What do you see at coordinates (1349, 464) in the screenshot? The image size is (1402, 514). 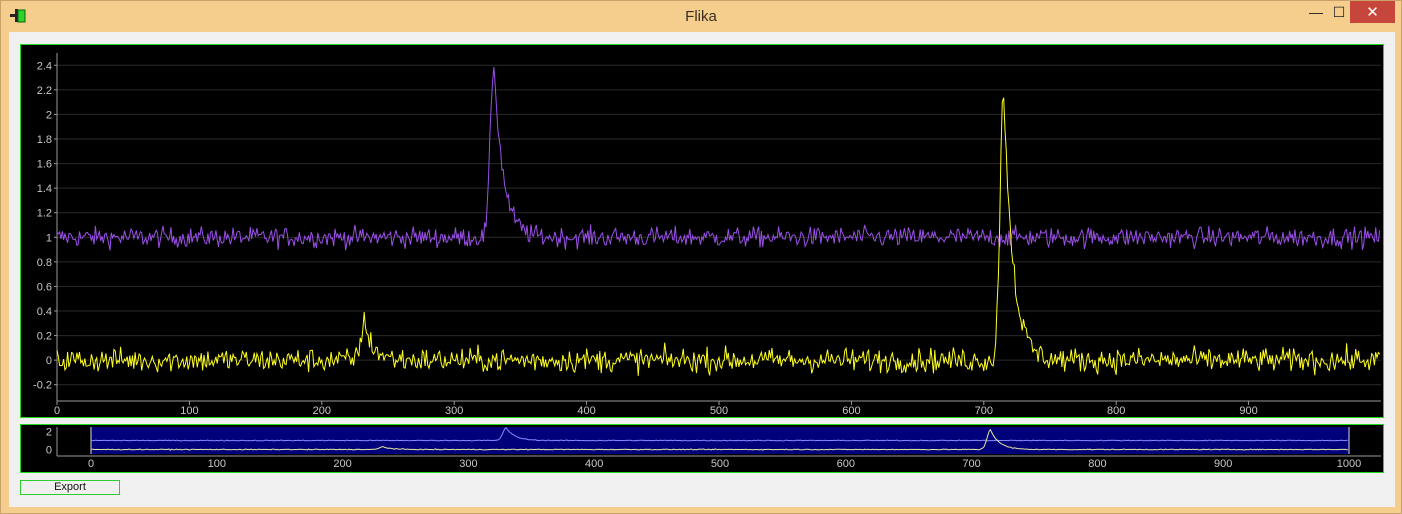 I see `overview-x-tick-label: 1000` at bounding box center [1349, 464].